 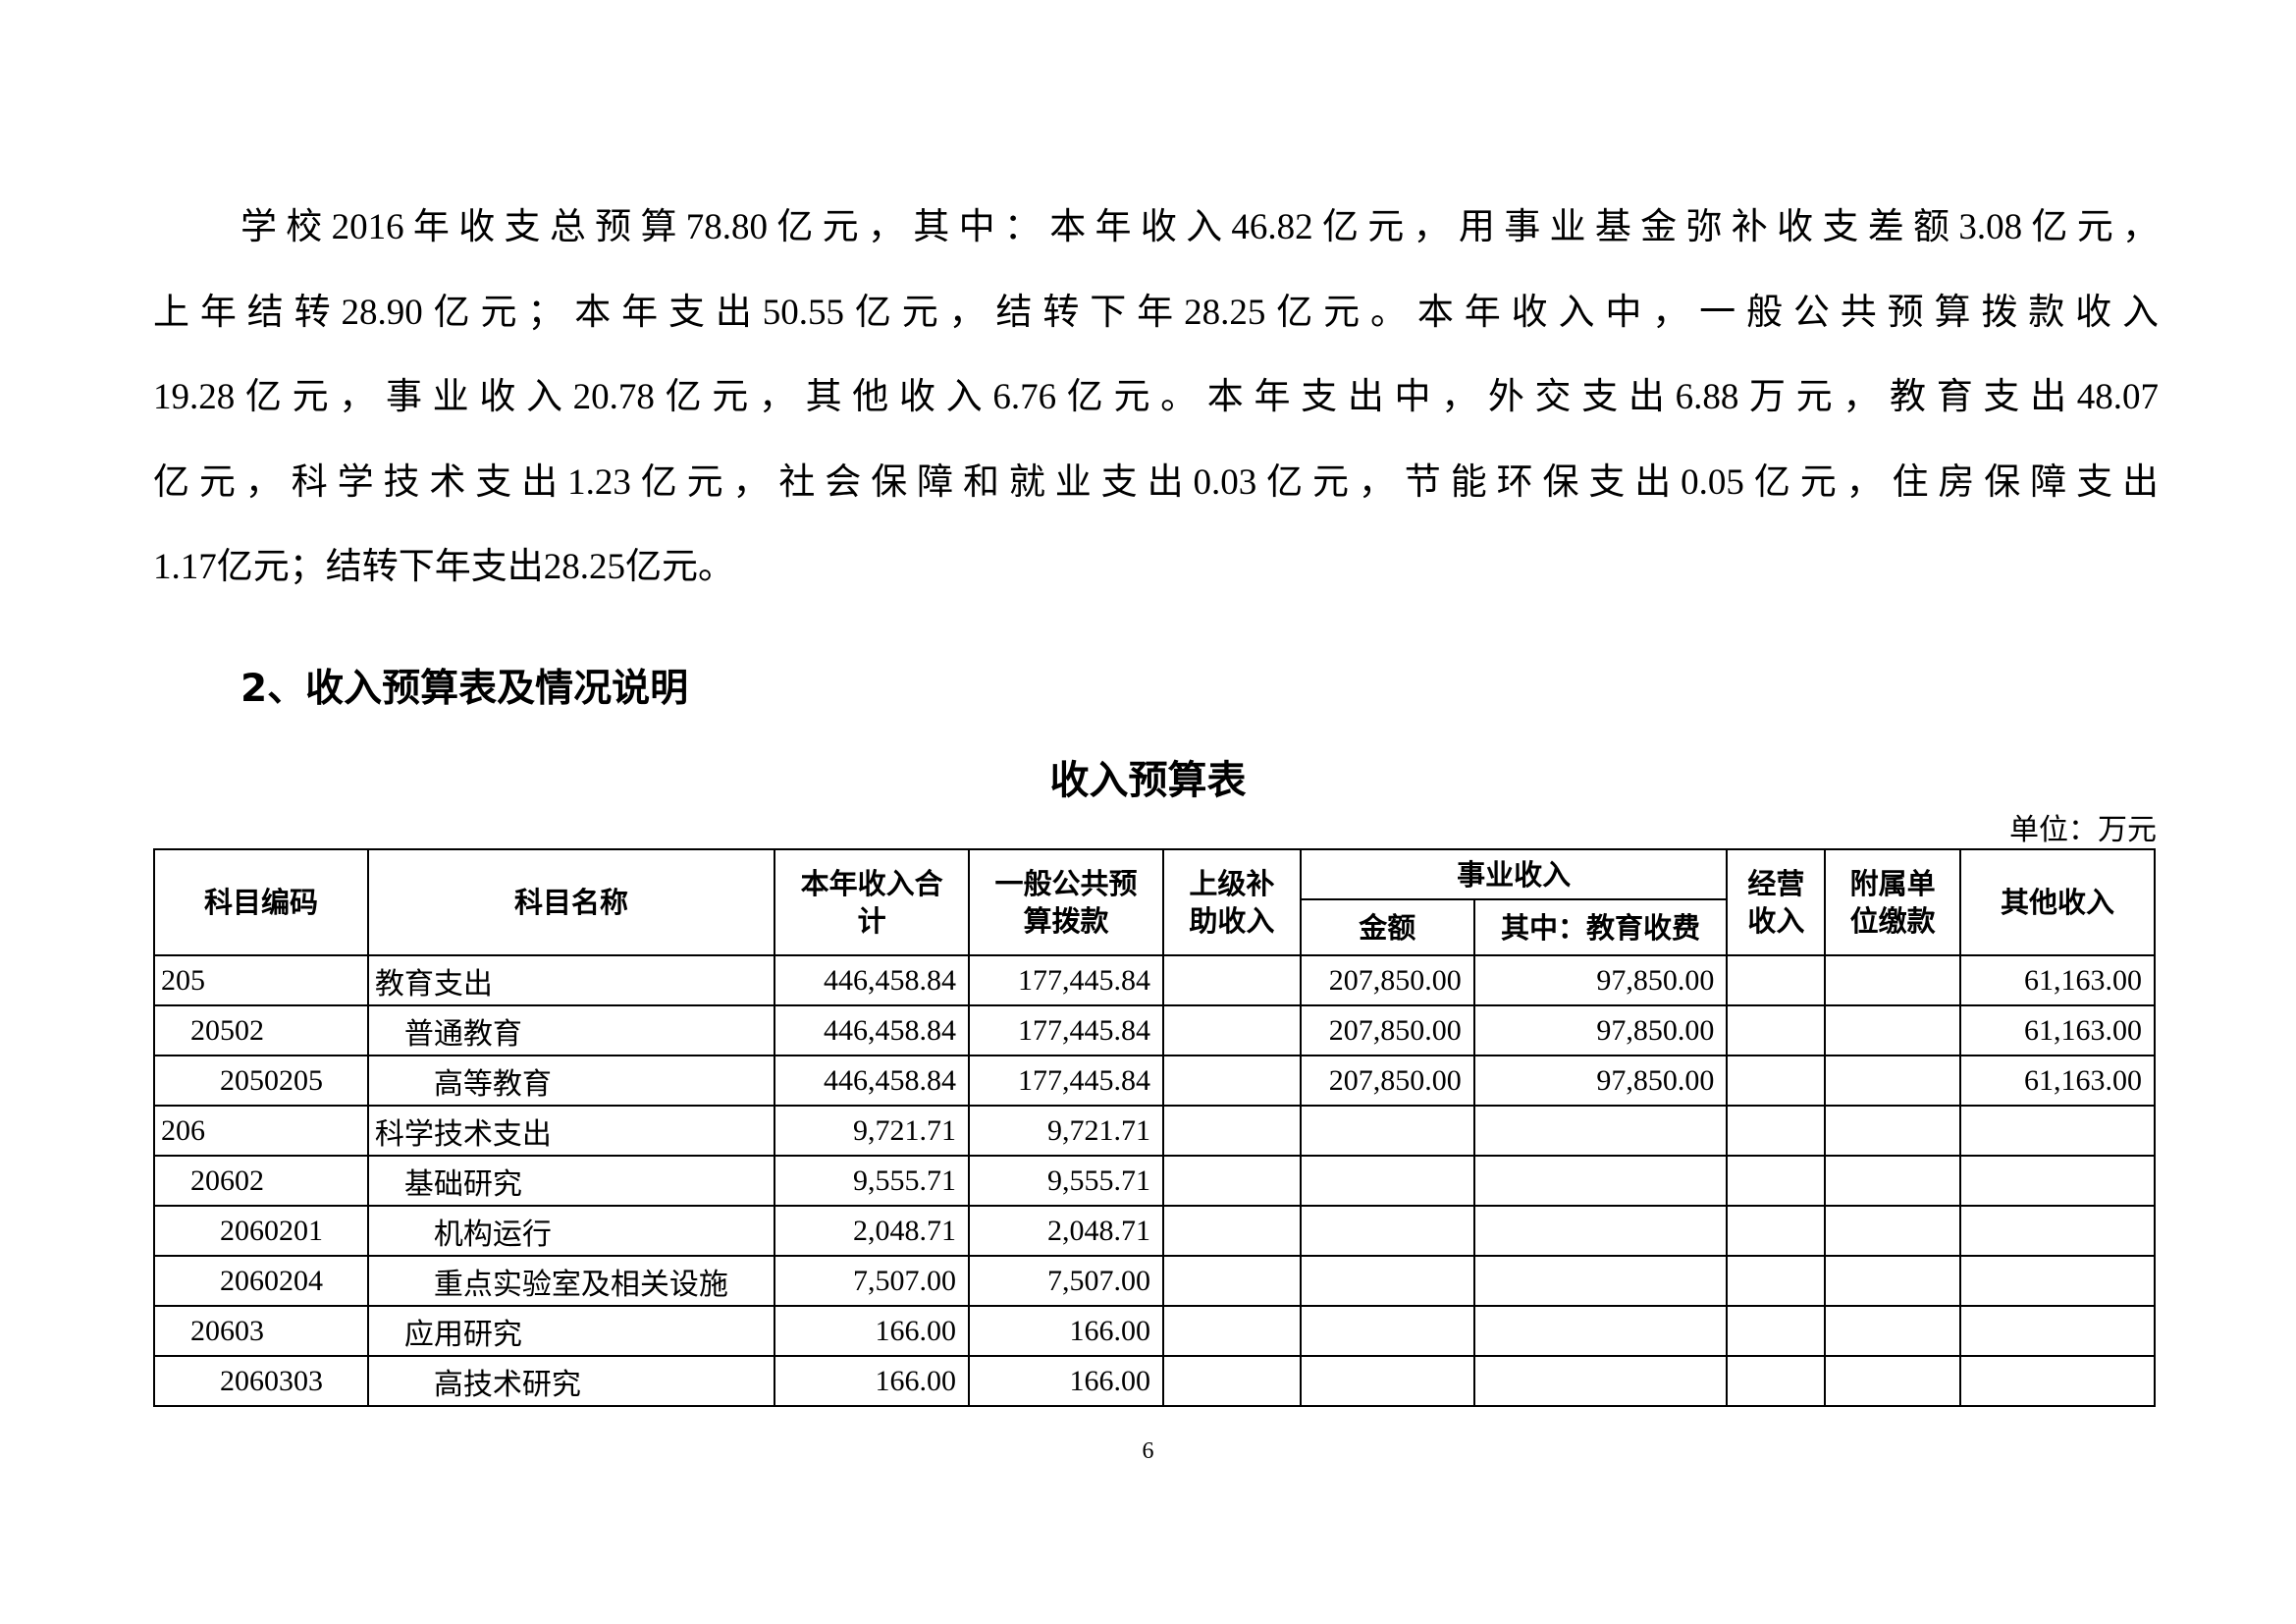 I want to click on header-affiliated: 附属单位缴款, so click(x=1893, y=902).